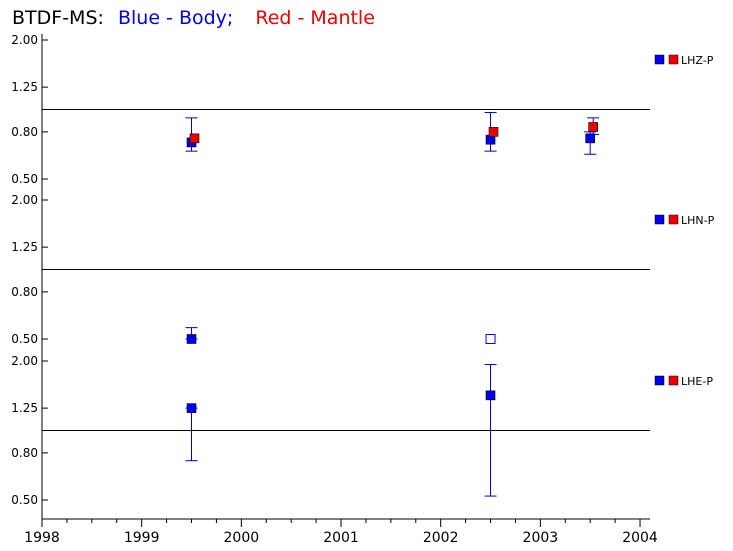  I want to click on x-tick-label: 1998, so click(42, 538).